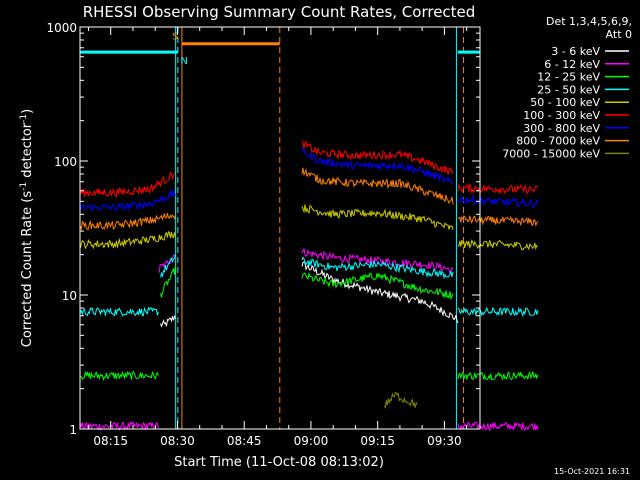 The height and width of the screenshot is (480, 640). I want to click on x-tick-label-3: 09:00, so click(311, 441).